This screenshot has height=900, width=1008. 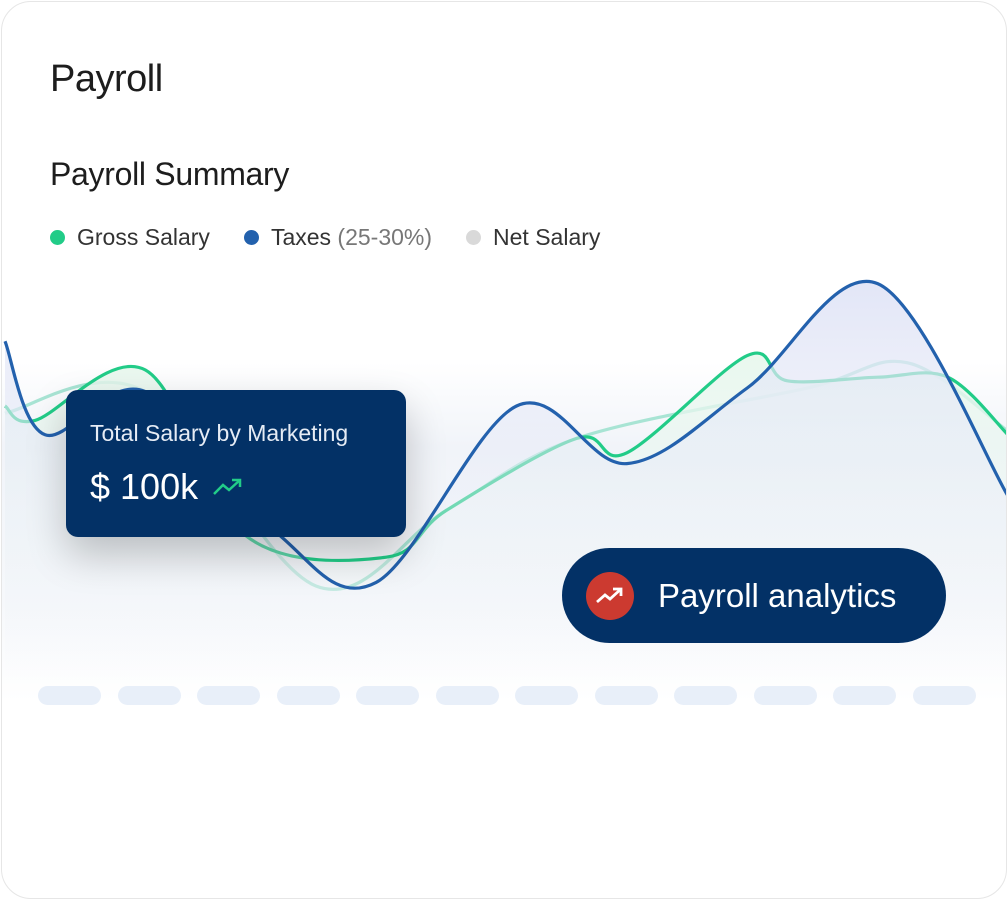 I want to click on button-label: Payroll analytics, so click(x=777, y=595).